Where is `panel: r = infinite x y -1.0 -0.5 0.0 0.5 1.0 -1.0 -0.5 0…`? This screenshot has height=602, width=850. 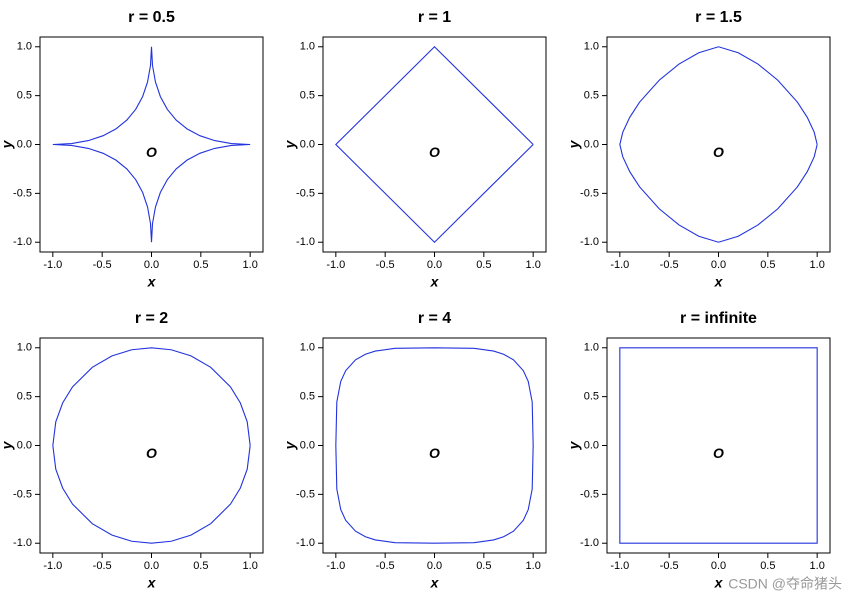 panel: r = infinite x y -1.0 -0.5 0.0 0.5 1.0 -1.0 -0.5 0… is located at coordinates (698, 450).